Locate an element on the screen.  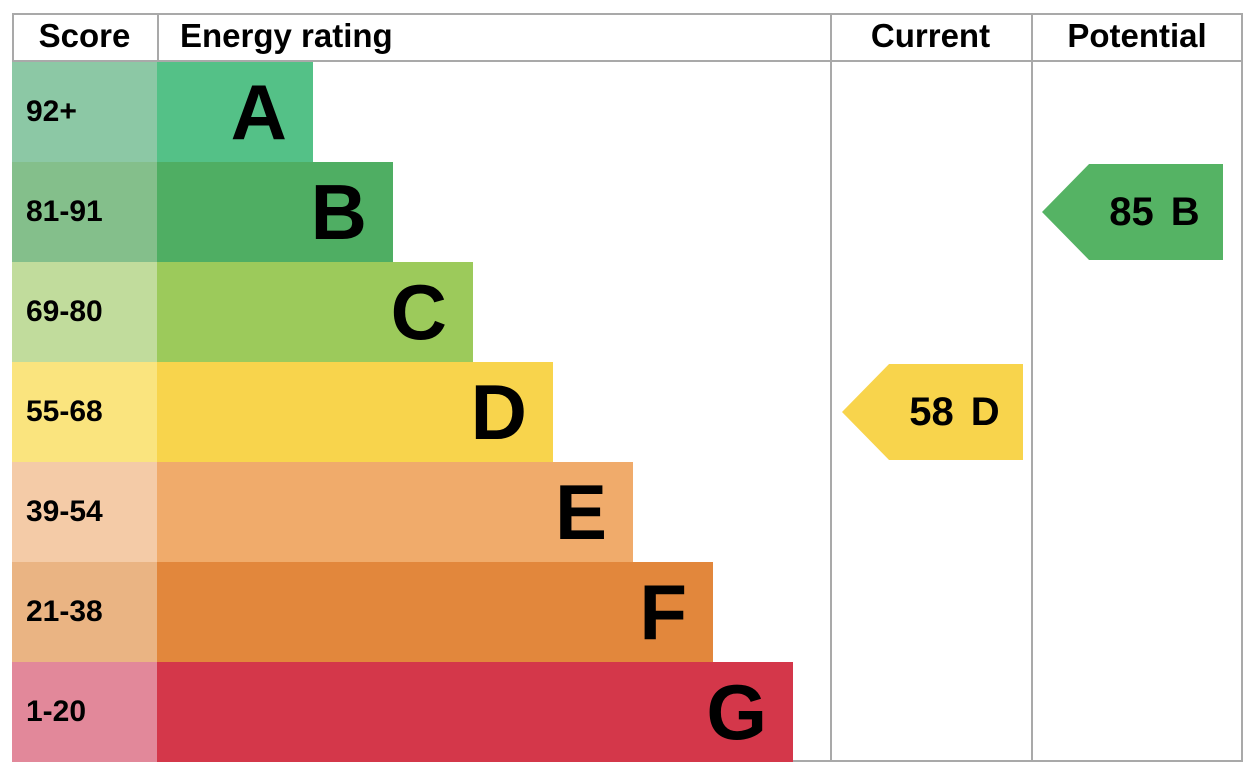
current-band-letter: D is located at coordinates (985, 411).